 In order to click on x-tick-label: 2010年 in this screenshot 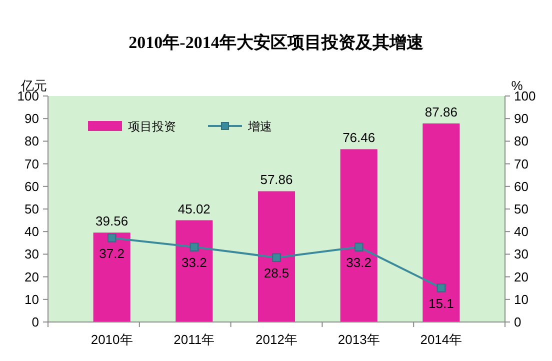, I will do `click(111, 339)`.